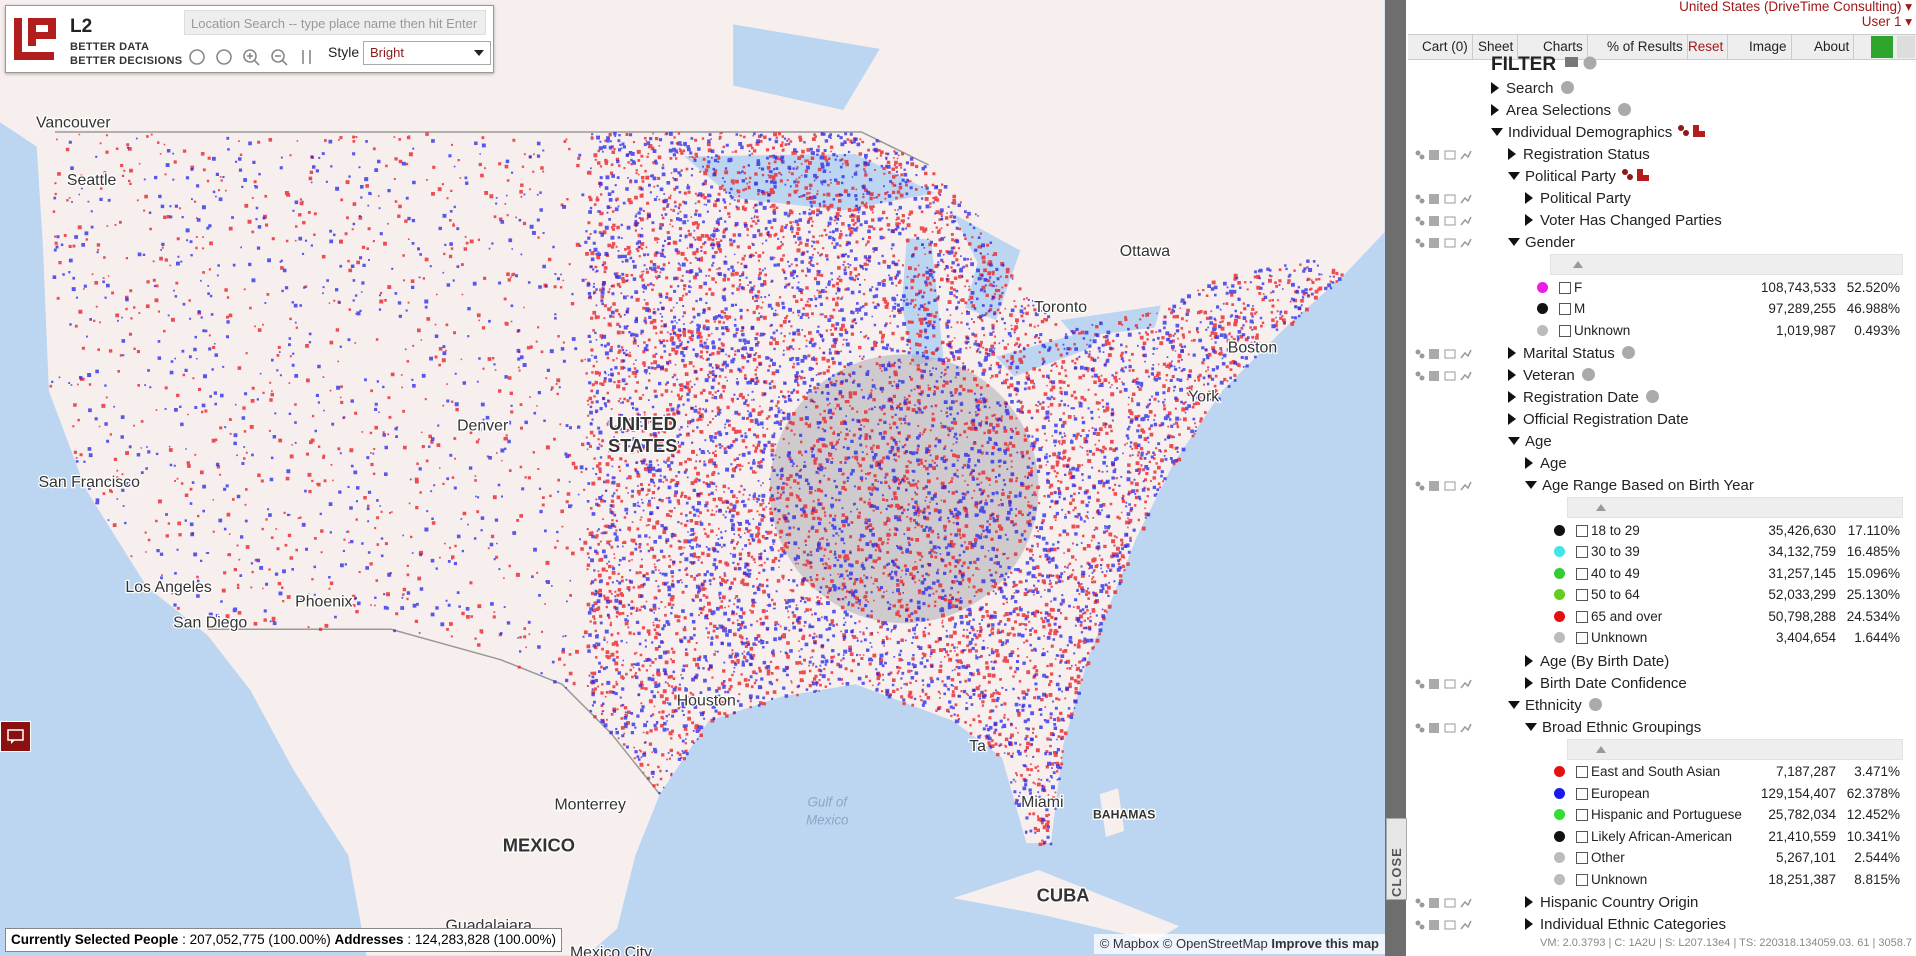  Describe the element at coordinates (1555, 706) in the screenshot. I see `tree-item: Ethnicity` at that location.